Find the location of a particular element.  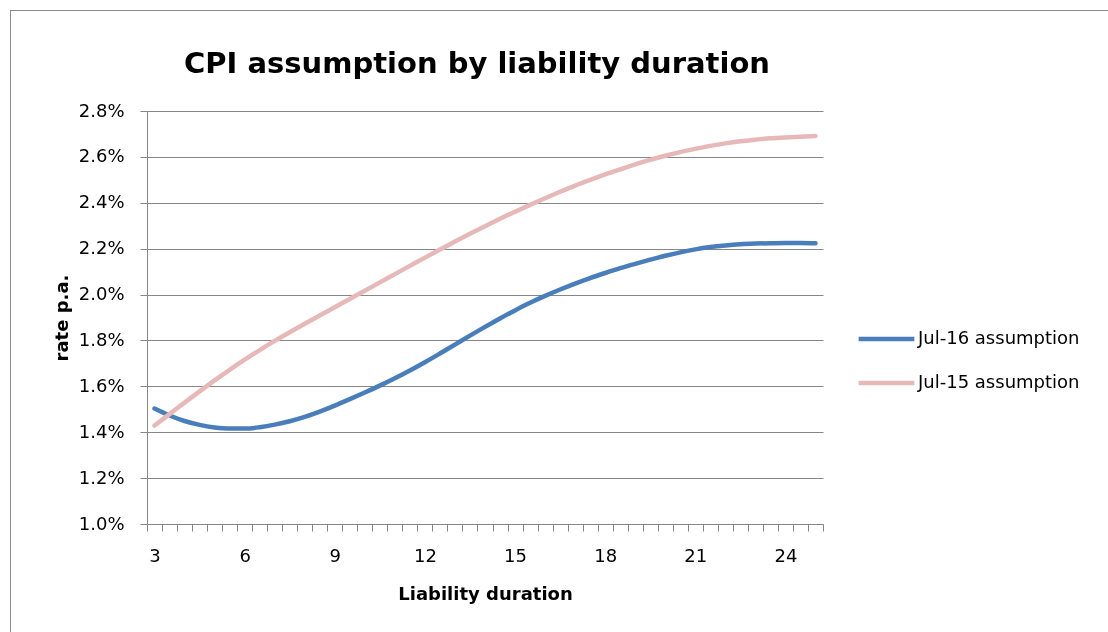

legend-label: Jul-16 assumption is located at coordinates (998, 337).